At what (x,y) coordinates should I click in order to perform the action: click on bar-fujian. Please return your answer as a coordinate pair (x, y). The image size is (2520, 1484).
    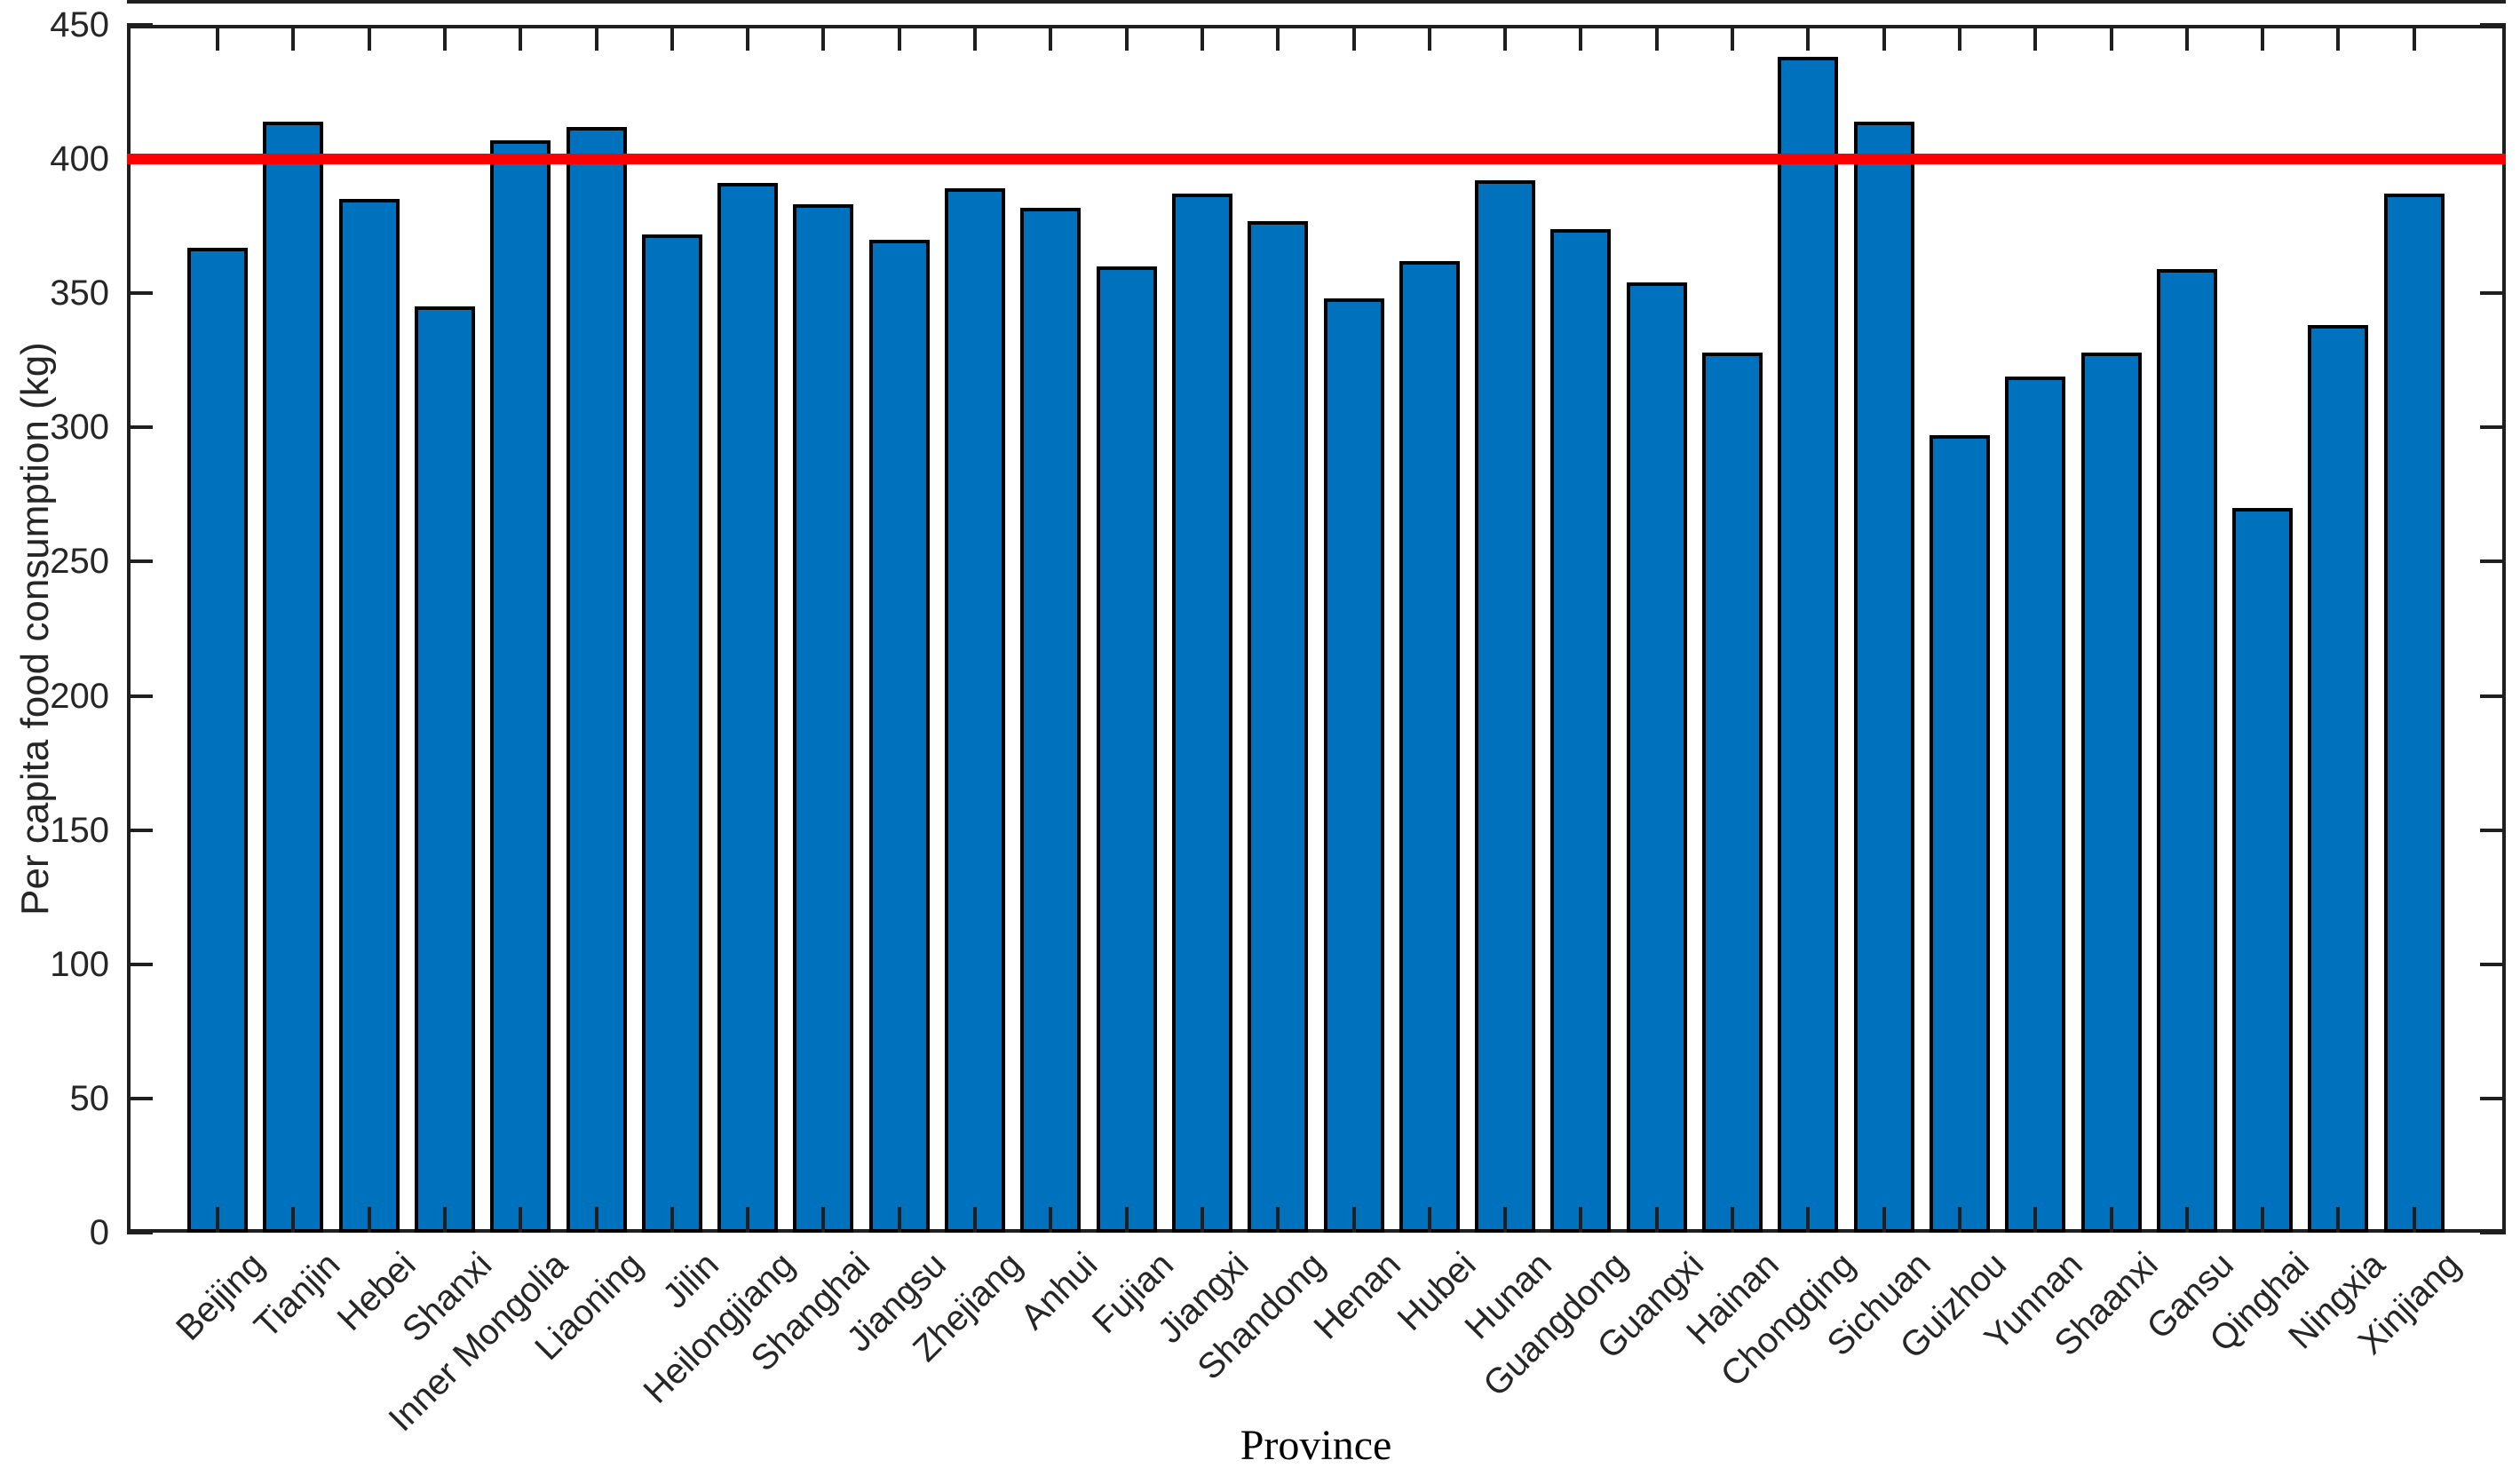
    Looking at the image, I should click on (1127, 749).